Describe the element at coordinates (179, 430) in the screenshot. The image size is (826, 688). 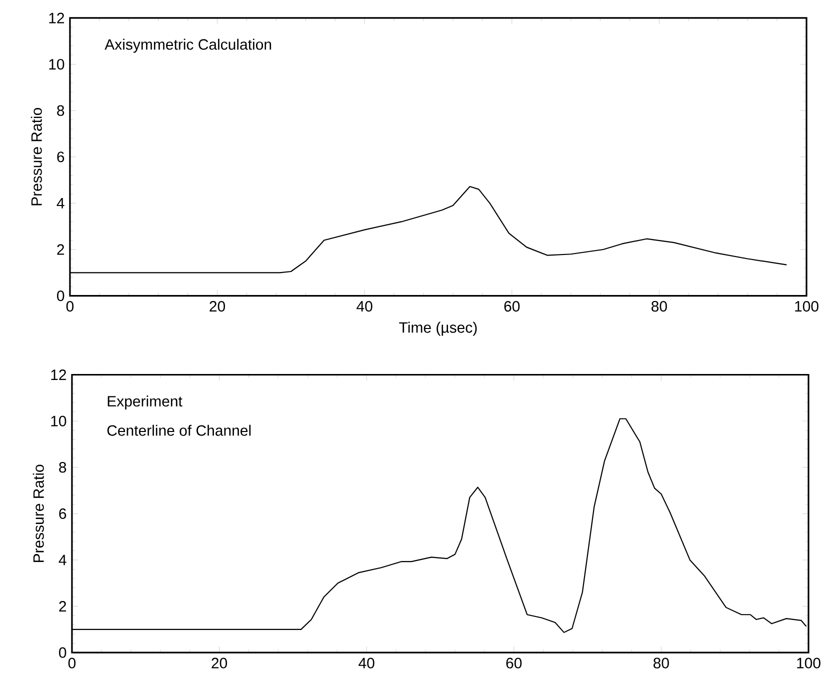
I see `annotation: Centerline of Channel` at that location.